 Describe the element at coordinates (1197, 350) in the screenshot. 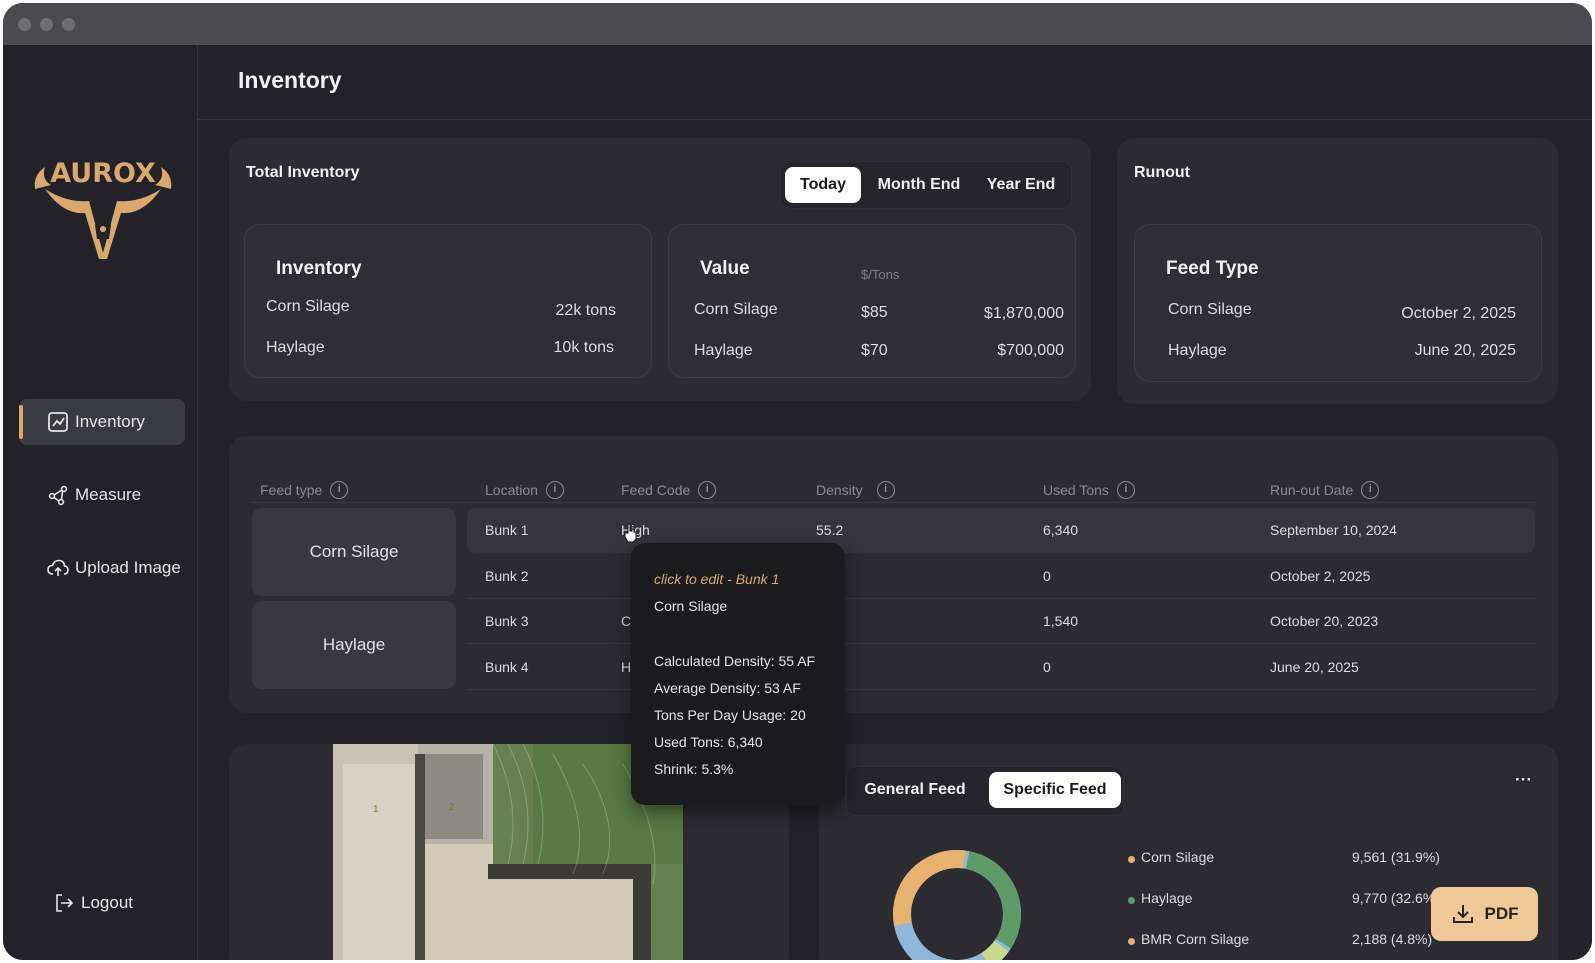

I see `runout-row-name: Haylage` at that location.